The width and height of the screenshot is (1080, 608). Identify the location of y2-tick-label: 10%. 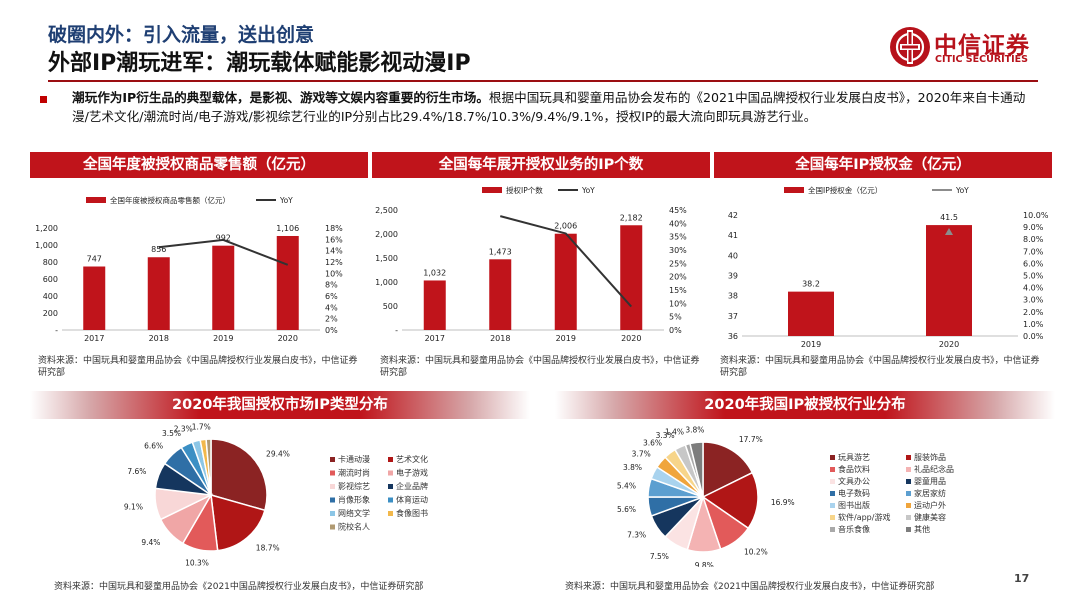
(334, 273).